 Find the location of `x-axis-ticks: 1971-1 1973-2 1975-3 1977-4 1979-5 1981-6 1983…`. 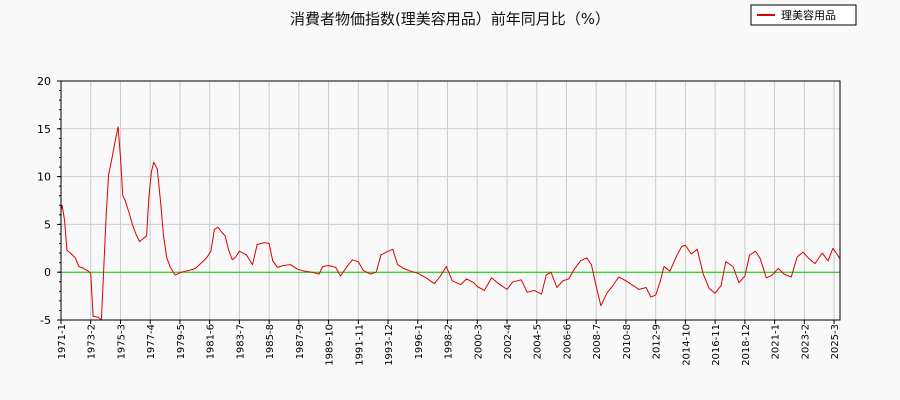

x-axis-ticks: 1971-1 1973-2 1975-3 1977-4 1979-5 1981-6 1983… is located at coordinates (449, 343).